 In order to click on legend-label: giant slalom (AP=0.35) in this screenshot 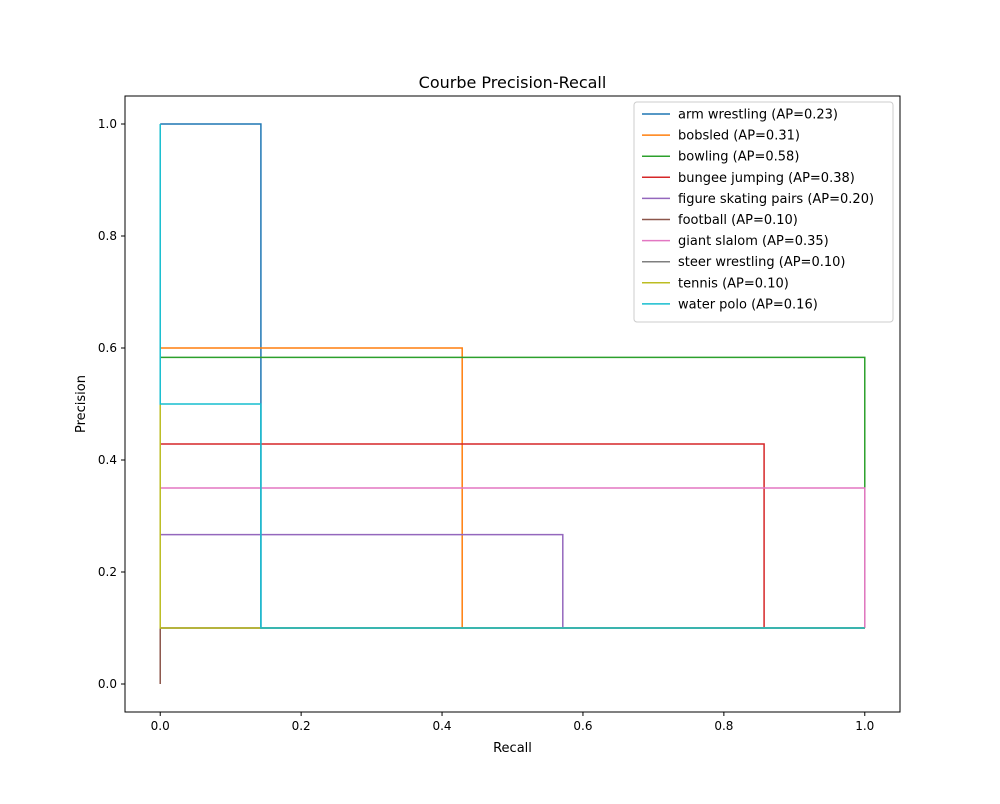, I will do `click(753, 241)`.